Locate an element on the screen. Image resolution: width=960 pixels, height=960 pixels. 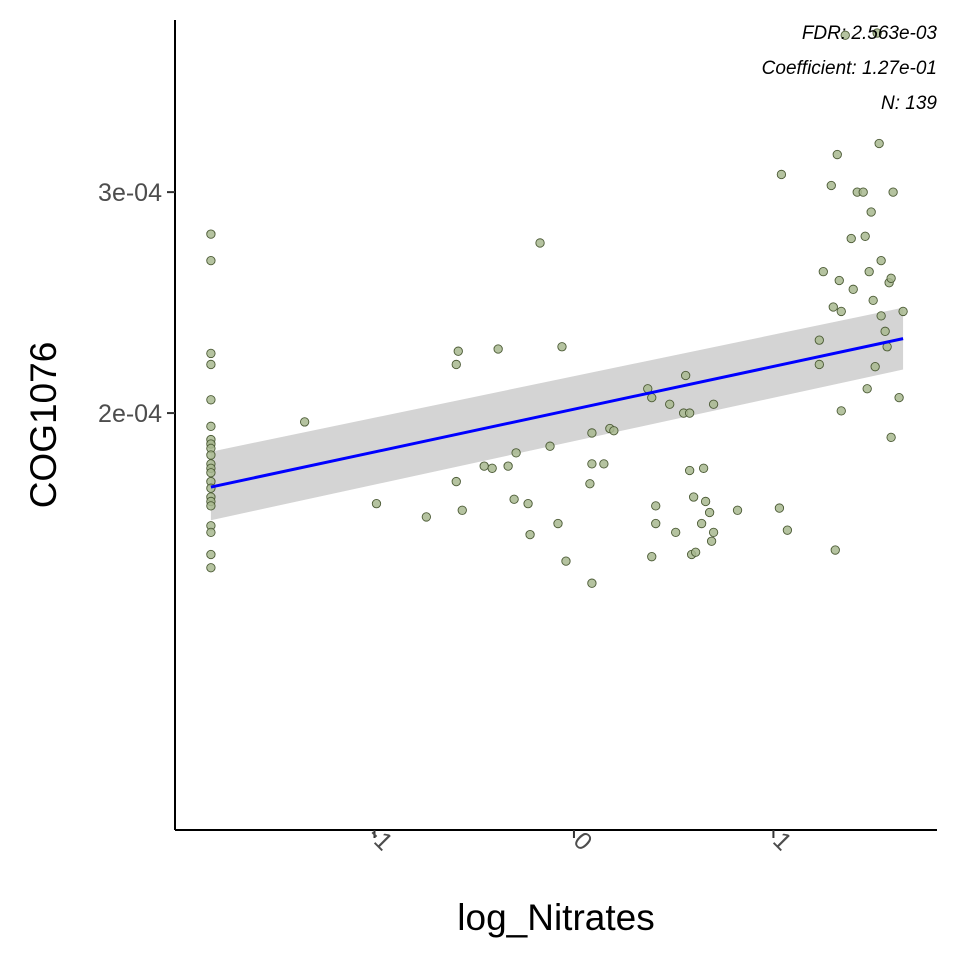
annotation-line: N: 139 is located at coordinates (909, 103).